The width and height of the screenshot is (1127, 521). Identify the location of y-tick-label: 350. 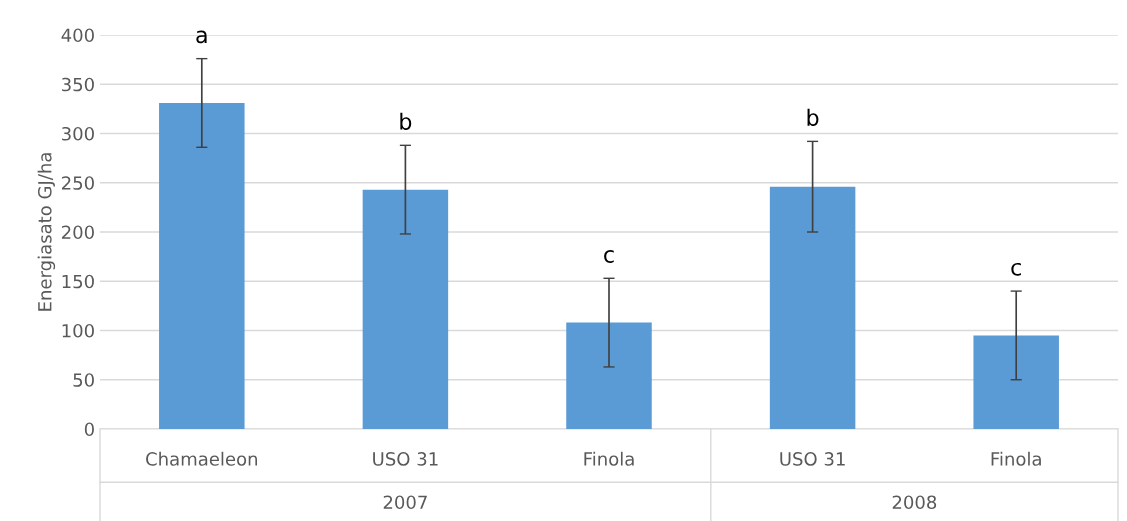
(78, 84).